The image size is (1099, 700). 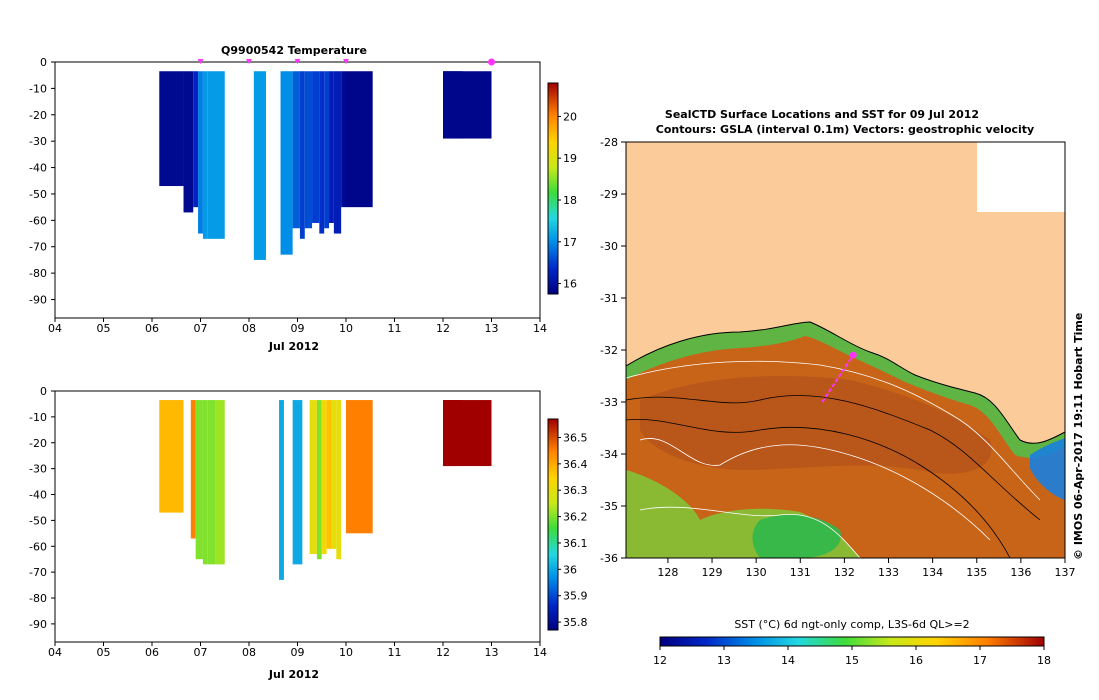 What do you see at coordinates (609, 558) in the screenshot?
I see `lat-tick-label: -36` at bounding box center [609, 558].